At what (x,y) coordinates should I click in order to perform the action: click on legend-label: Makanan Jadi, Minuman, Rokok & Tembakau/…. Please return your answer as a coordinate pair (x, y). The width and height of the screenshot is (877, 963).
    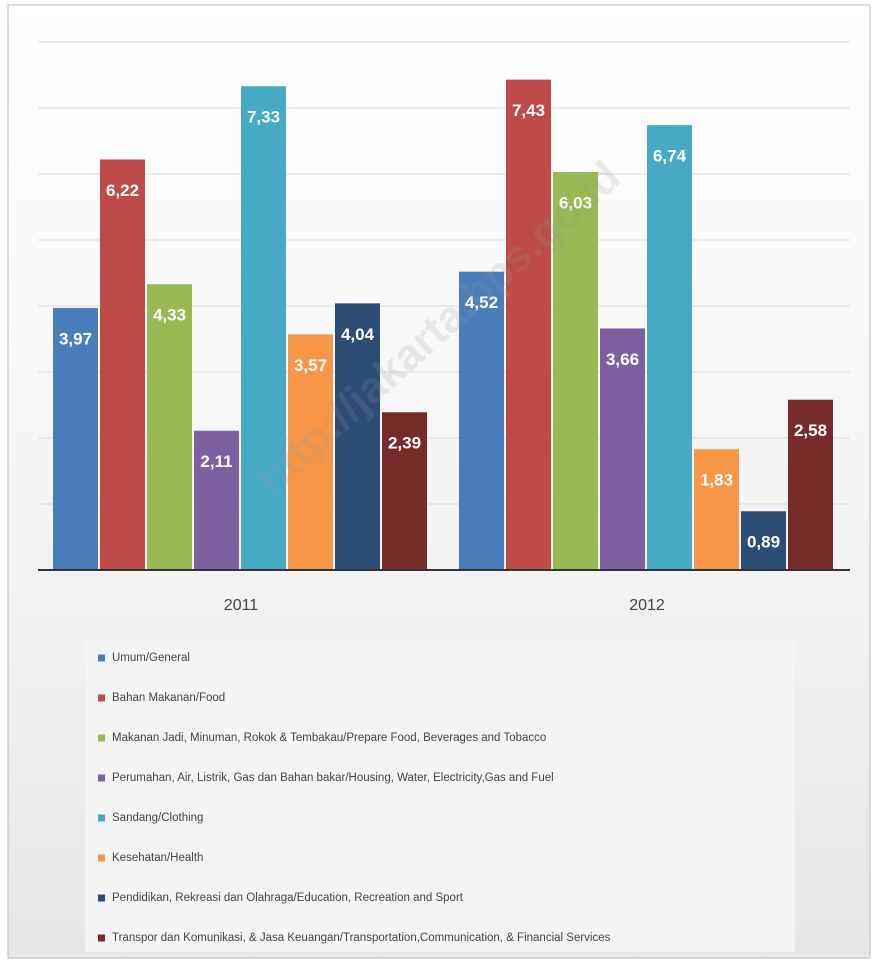
    Looking at the image, I should click on (329, 738).